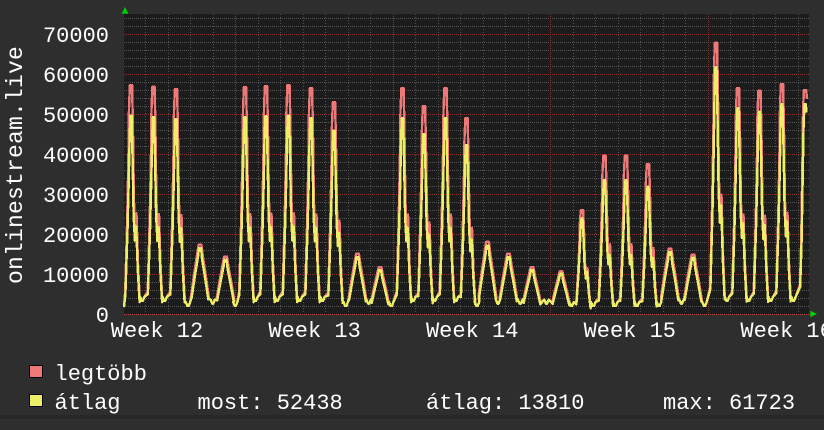 Image resolution: width=824 pixels, height=430 pixels. I want to click on svg-text: 10000, so click(76, 276).